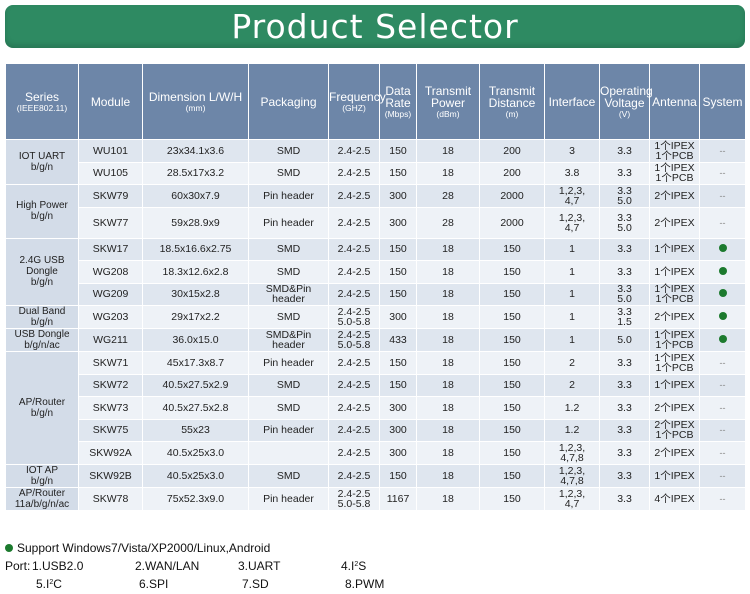 The height and width of the screenshot is (594, 750). What do you see at coordinates (195, 363) in the screenshot?
I see `dimension-cell: 45x17.3x8.7` at bounding box center [195, 363].